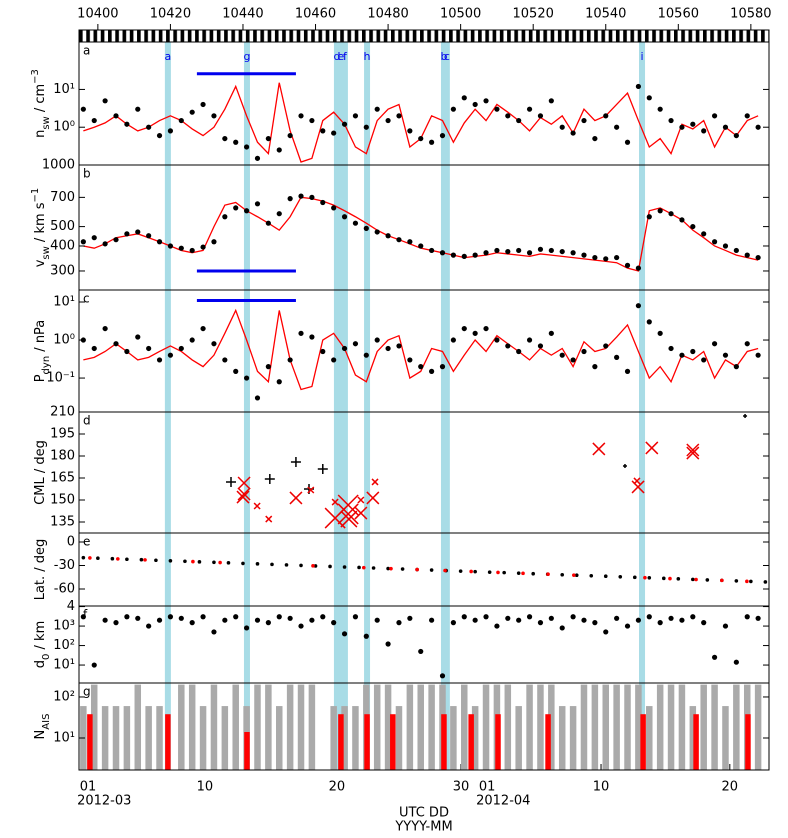 The height and width of the screenshot is (838, 788). What do you see at coordinates (62, 245) in the screenshot?
I see `y-tick-label: 400` at bounding box center [62, 245].